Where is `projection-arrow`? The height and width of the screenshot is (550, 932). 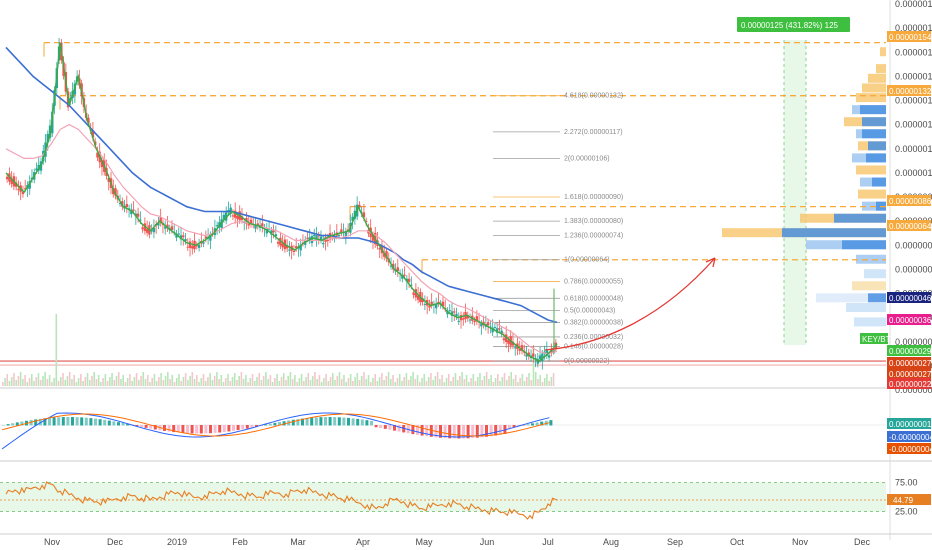
projection-arrow is located at coordinates (630, 304).